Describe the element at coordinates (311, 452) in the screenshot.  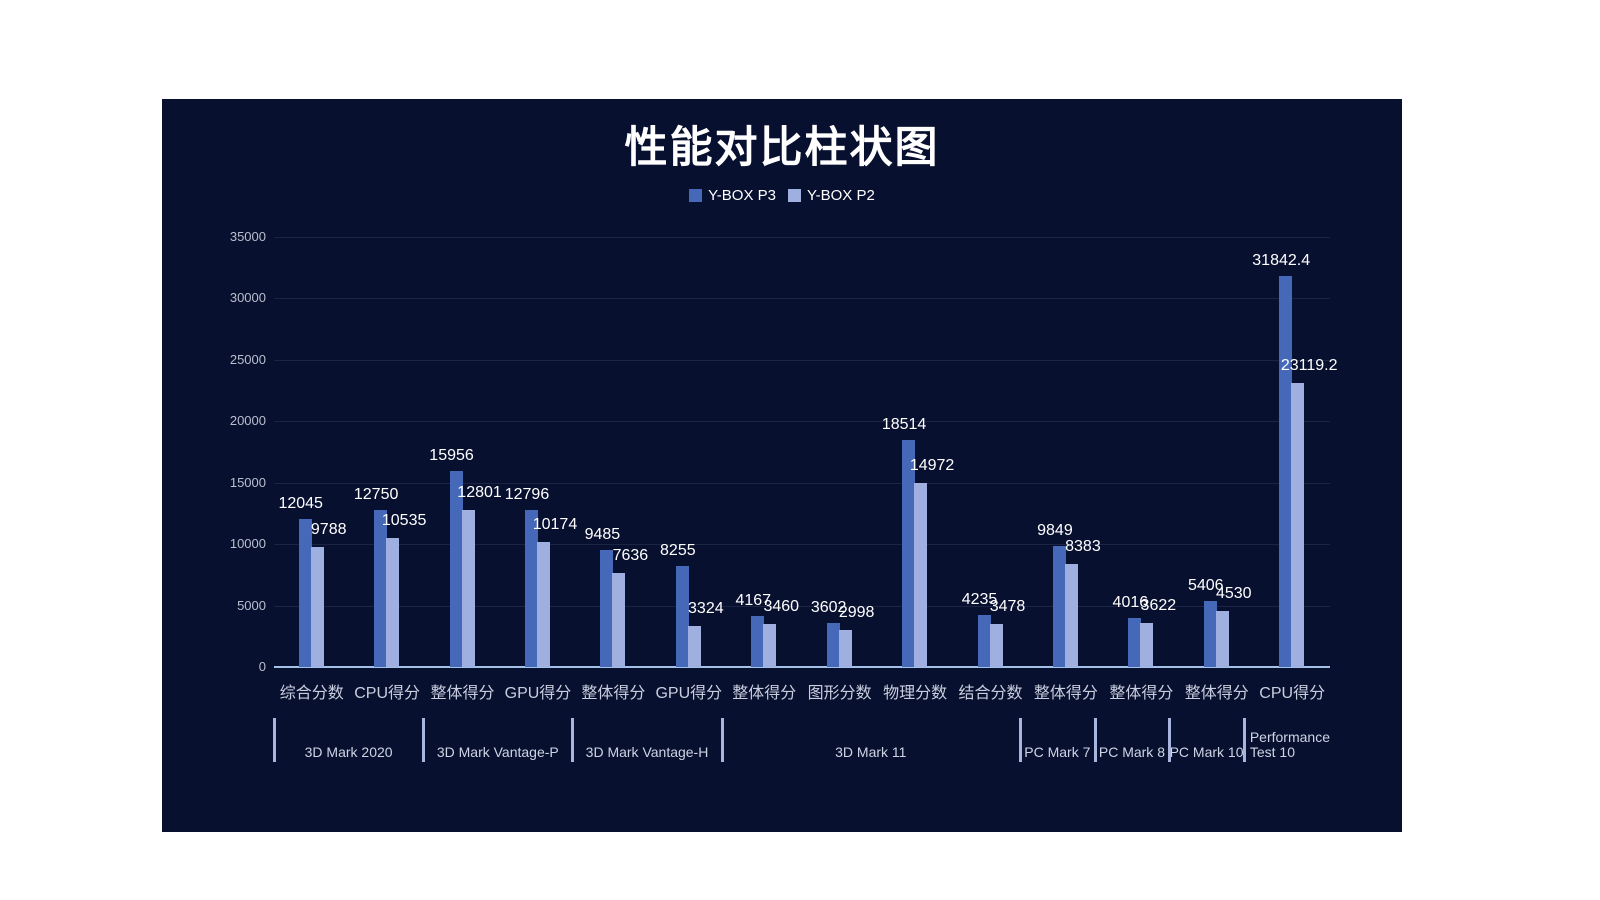
I see `category-cell-1: 12045 9788` at that location.